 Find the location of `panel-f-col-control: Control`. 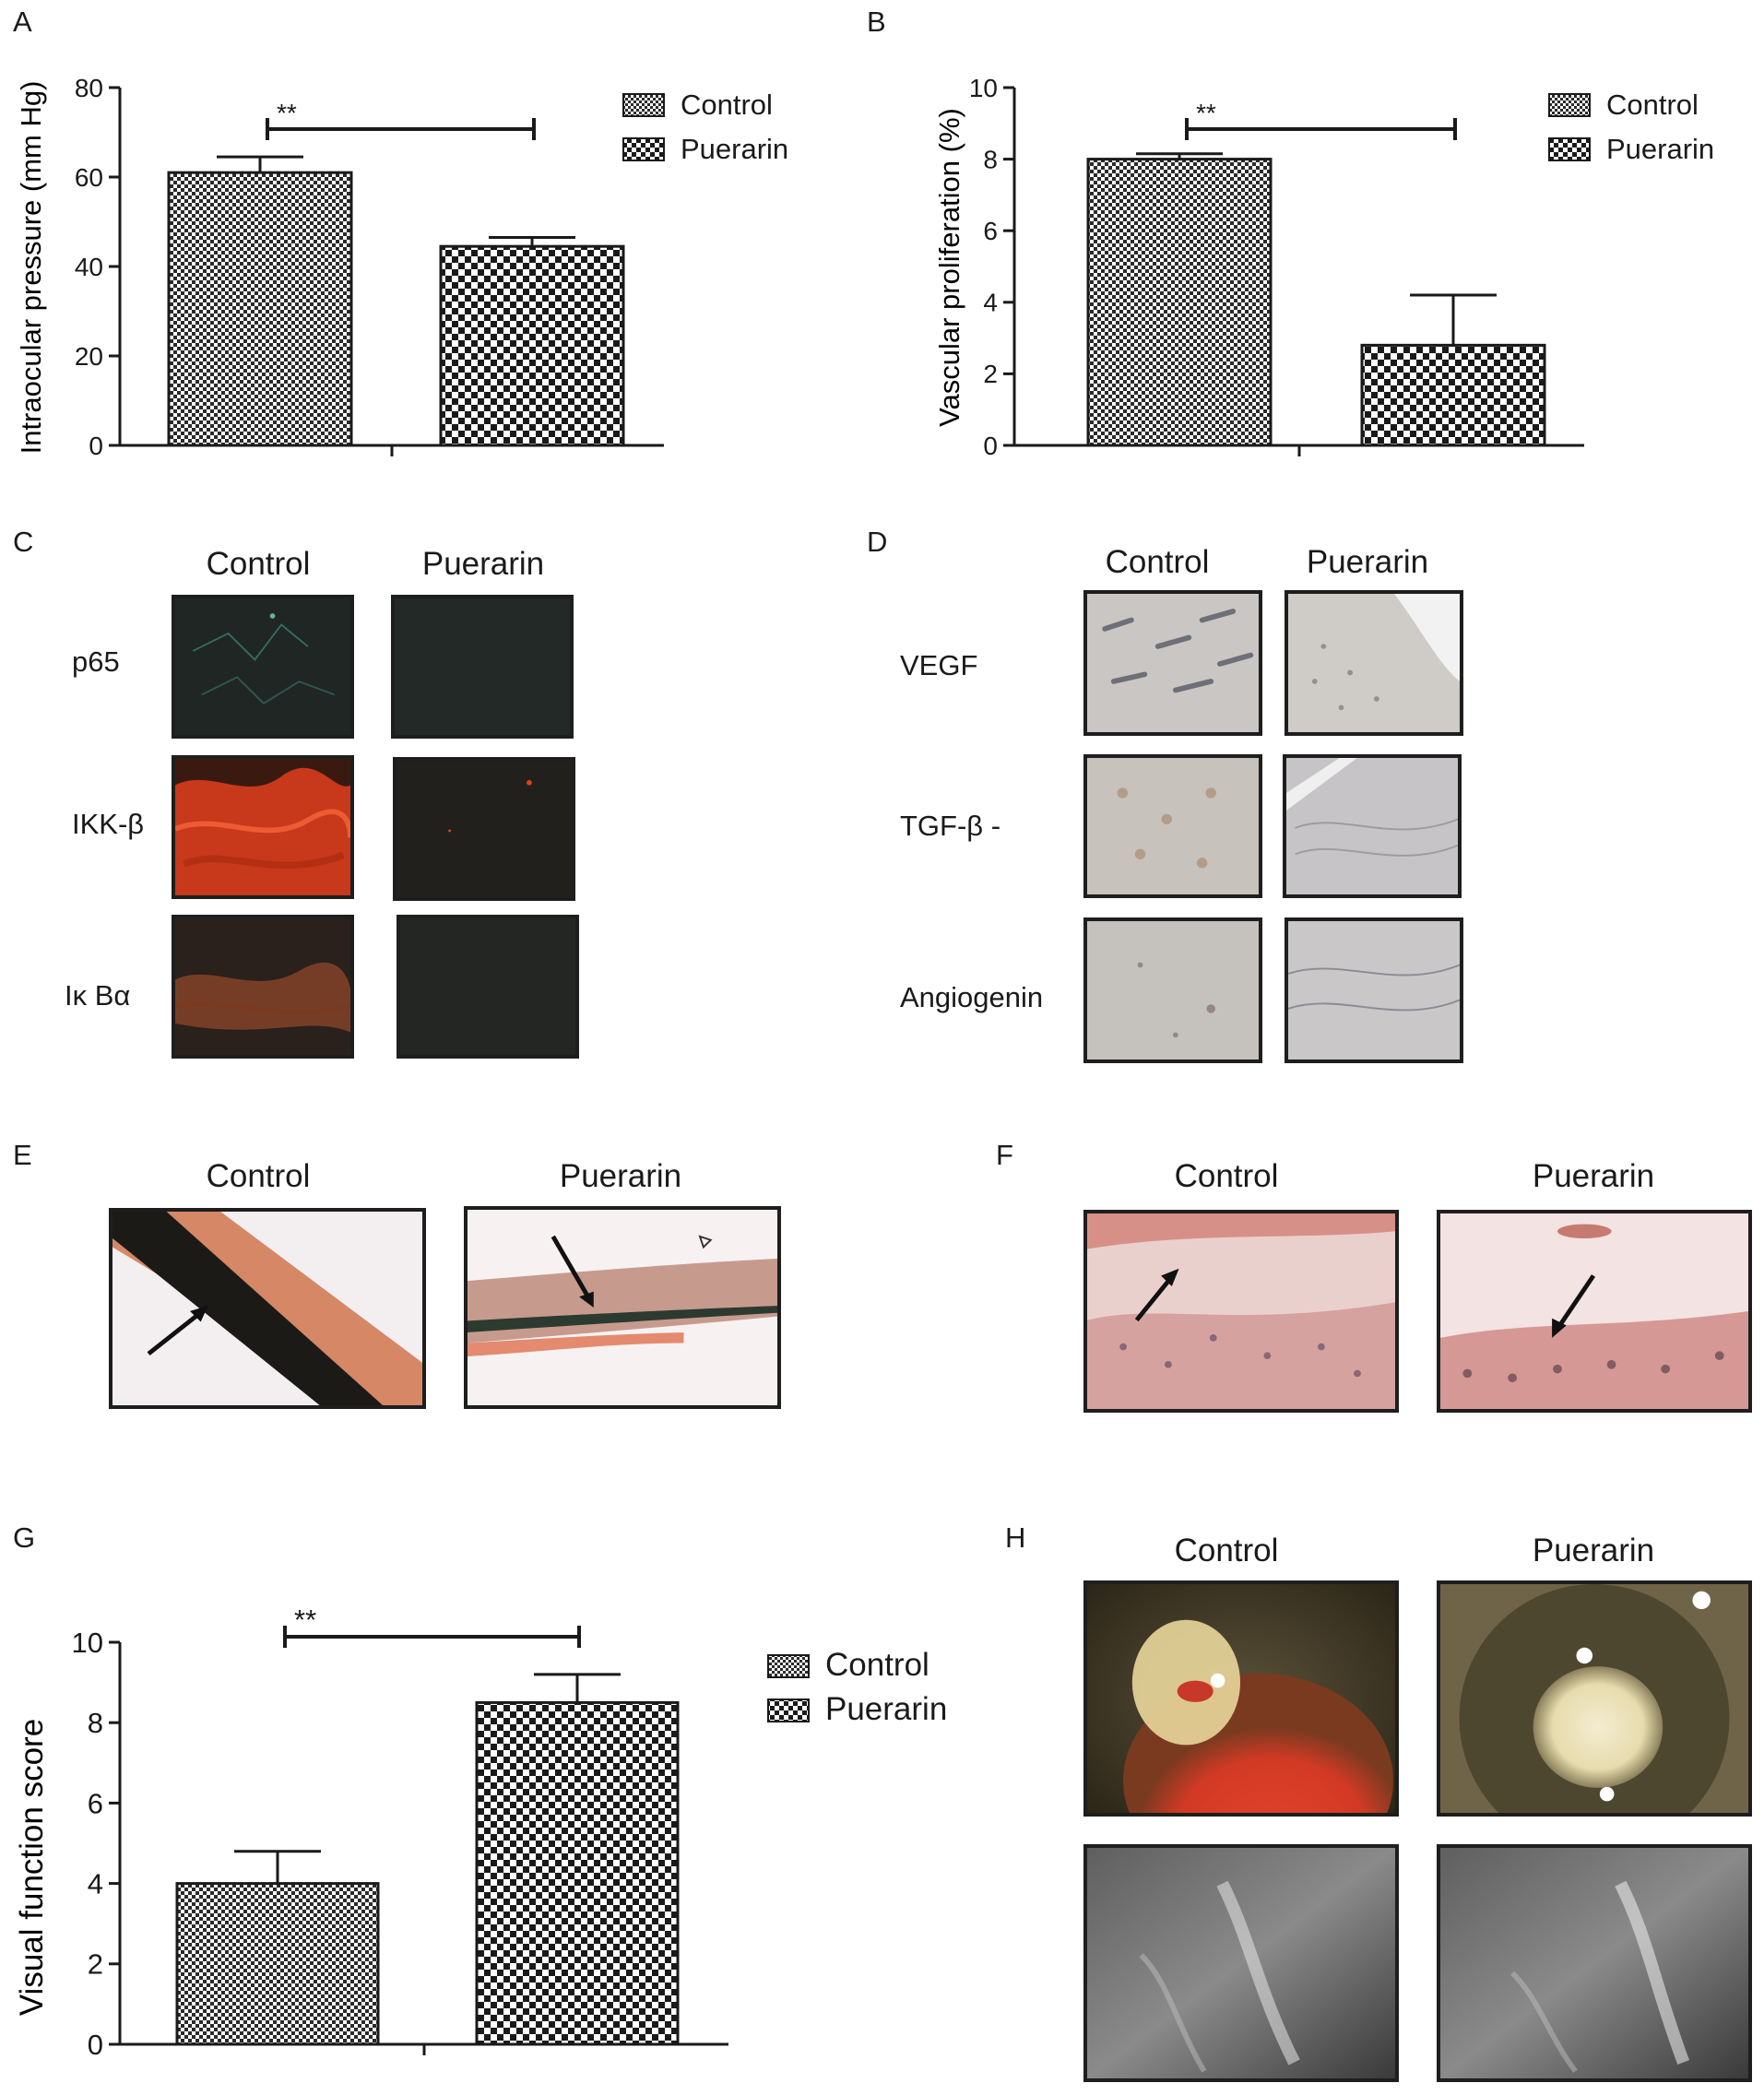

panel-f-col-control: Control is located at coordinates (1226, 1176).